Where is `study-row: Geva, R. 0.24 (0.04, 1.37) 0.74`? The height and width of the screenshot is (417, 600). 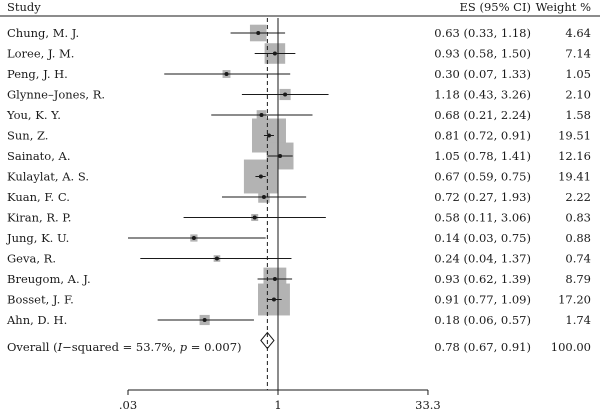 study-row: Geva, R. 0.24 (0.04, 1.37) 0.74 is located at coordinates (299, 259).